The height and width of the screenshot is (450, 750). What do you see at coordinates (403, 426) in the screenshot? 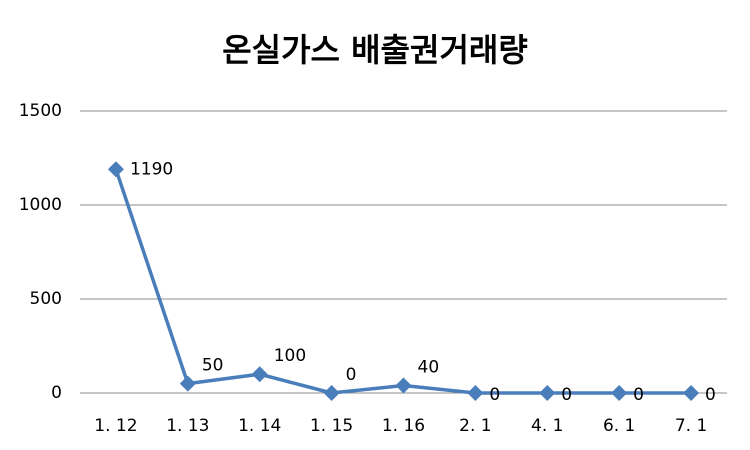
I see `x-tick-label: 1. 16` at bounding box center [403, 426].